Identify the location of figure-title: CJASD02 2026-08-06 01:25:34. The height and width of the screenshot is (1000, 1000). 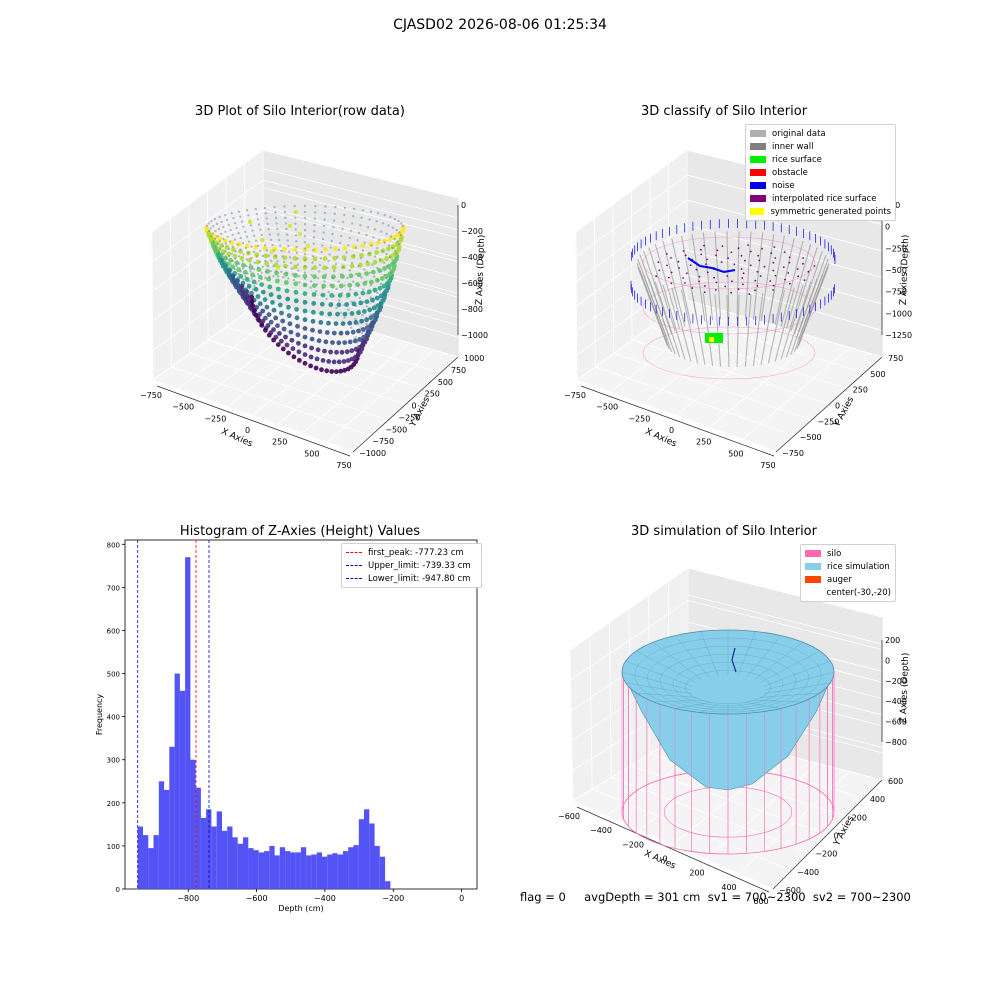
(500, 25).